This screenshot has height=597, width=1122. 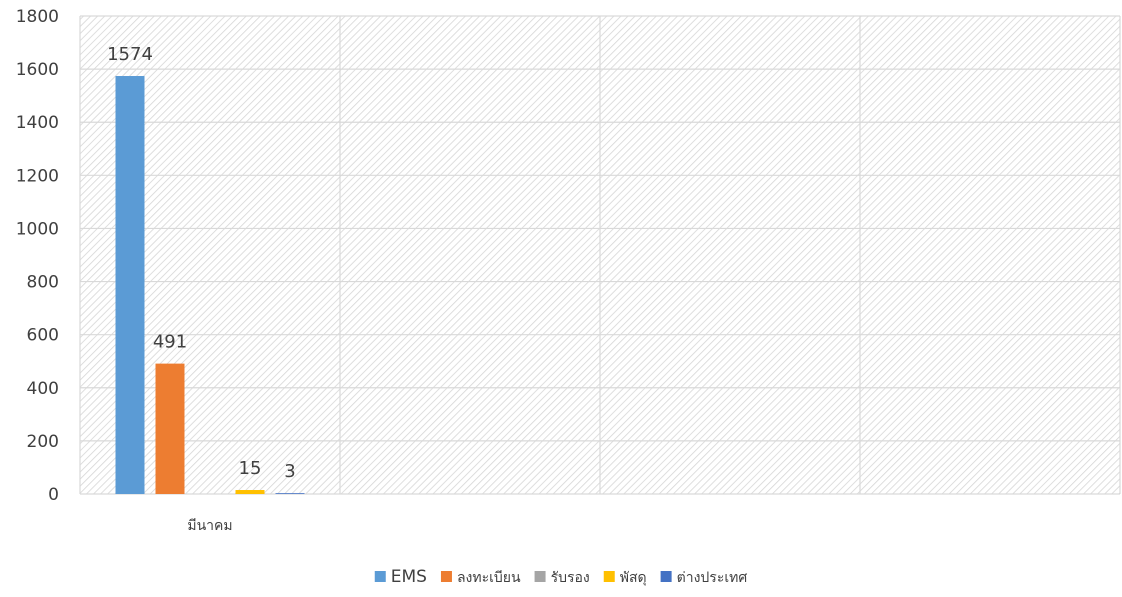 I want to click on y-tick-label: 800, so click(x=43, y=283).